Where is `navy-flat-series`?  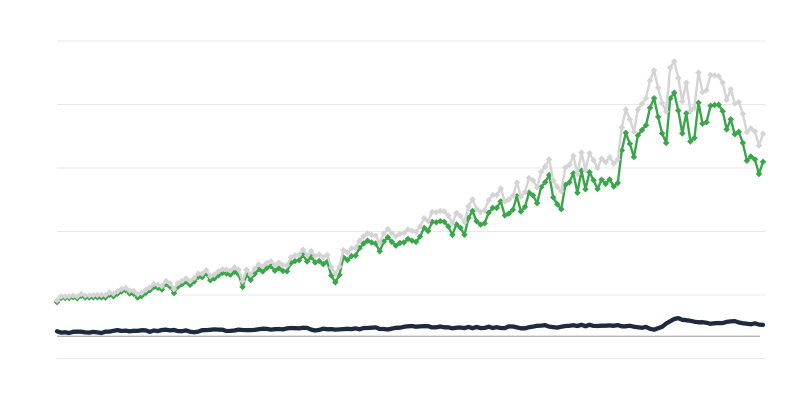
navy-flat-series is located at coordinates (410, 325).